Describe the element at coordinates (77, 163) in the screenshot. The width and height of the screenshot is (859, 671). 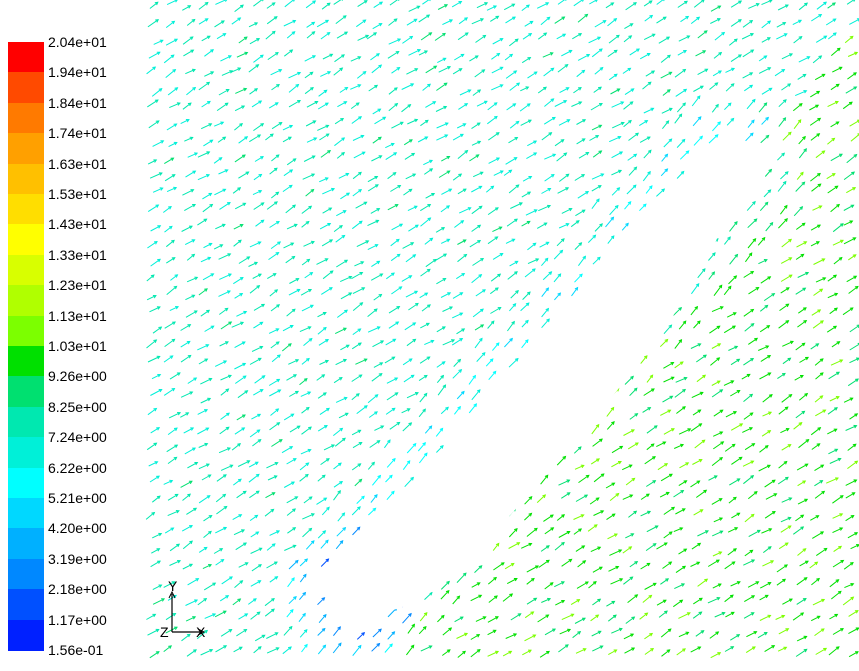
I see `colorbar-label: 1.63e+01` at that location.